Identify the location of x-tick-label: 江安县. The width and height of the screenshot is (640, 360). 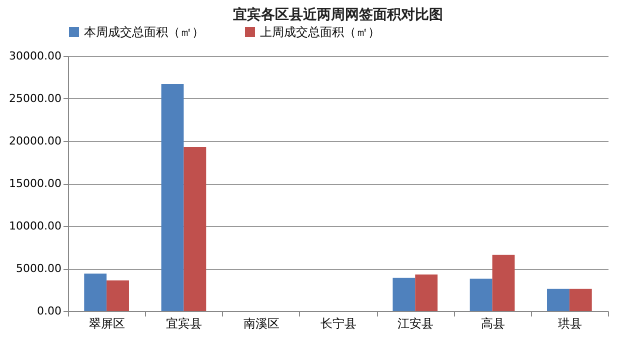
(416, 323).